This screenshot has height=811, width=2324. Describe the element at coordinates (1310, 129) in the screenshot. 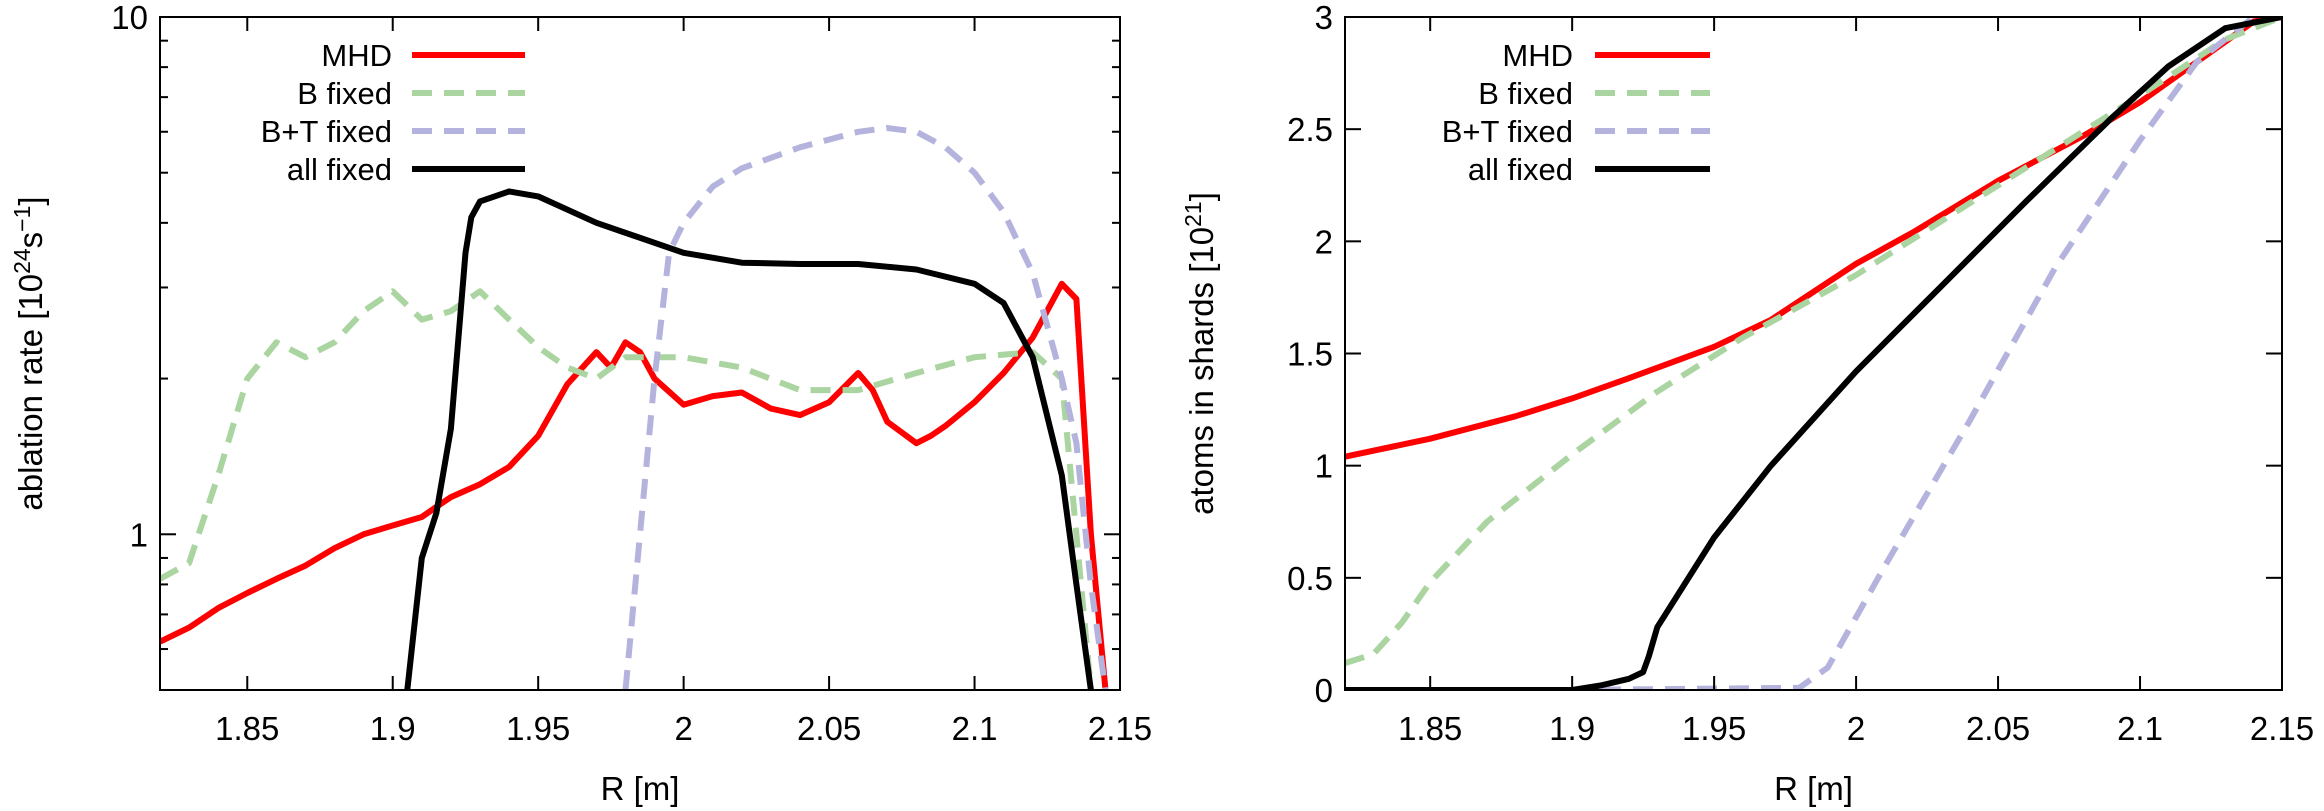

I see `y-tick-label: 2.5` at that location.